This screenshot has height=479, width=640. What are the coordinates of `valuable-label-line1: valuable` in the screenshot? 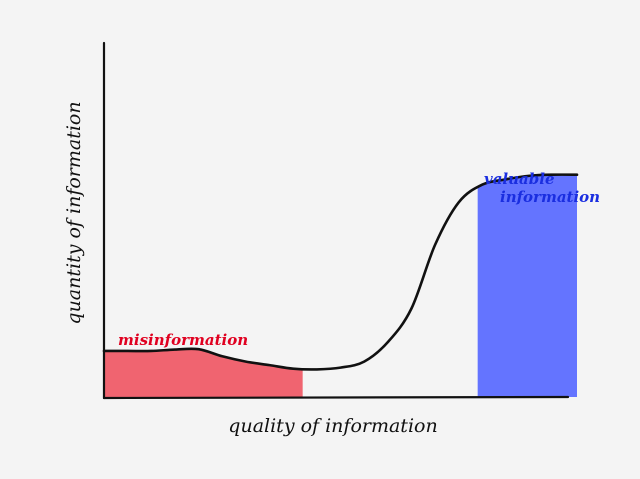 It's located at (519, 179).